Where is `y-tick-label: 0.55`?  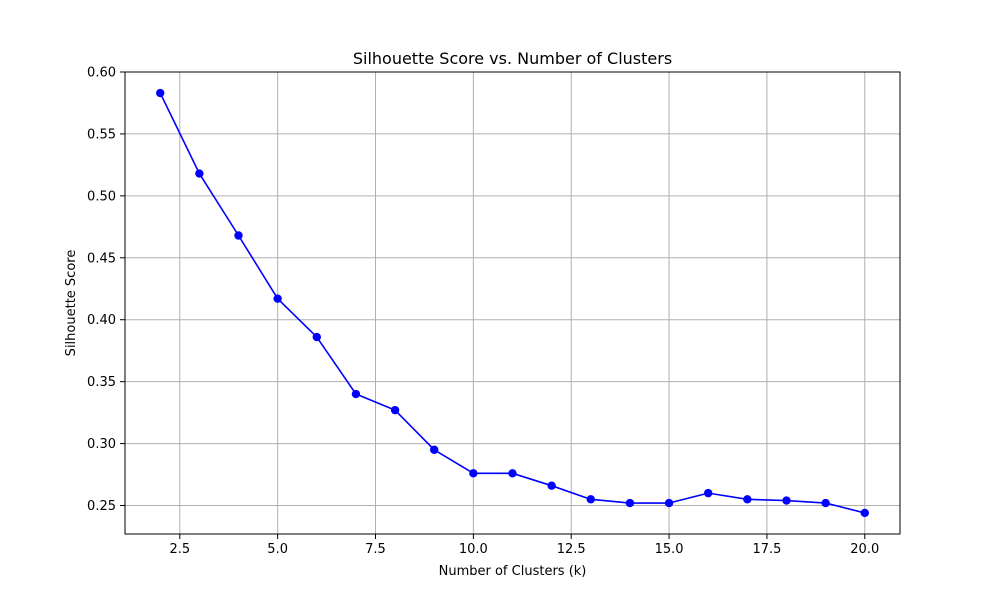 y-tick-label: 0.55 is located at coordinates (101, 134).